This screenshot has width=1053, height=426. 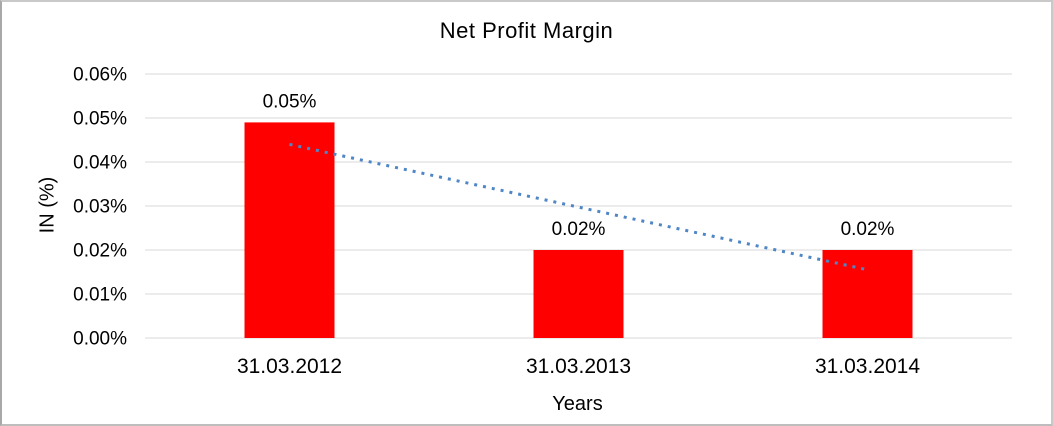 What do you see at coordinates (100, 207) in the screenshot?
I see `y-axis-tick-label: 0.03%` at bounding box center [100, 207].